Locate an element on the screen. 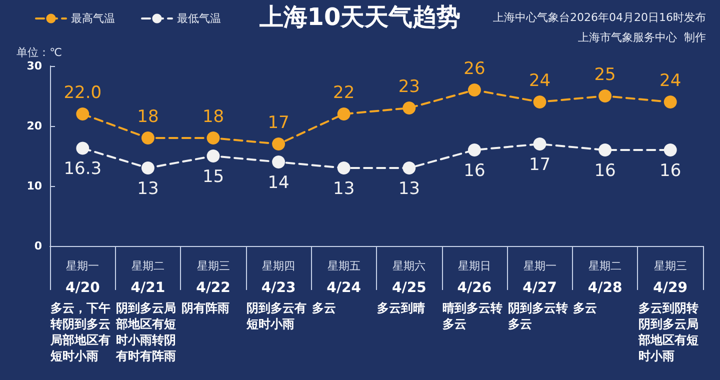 The image size is (720, 380). data-label: 15 is located at coordinates (213, 177).